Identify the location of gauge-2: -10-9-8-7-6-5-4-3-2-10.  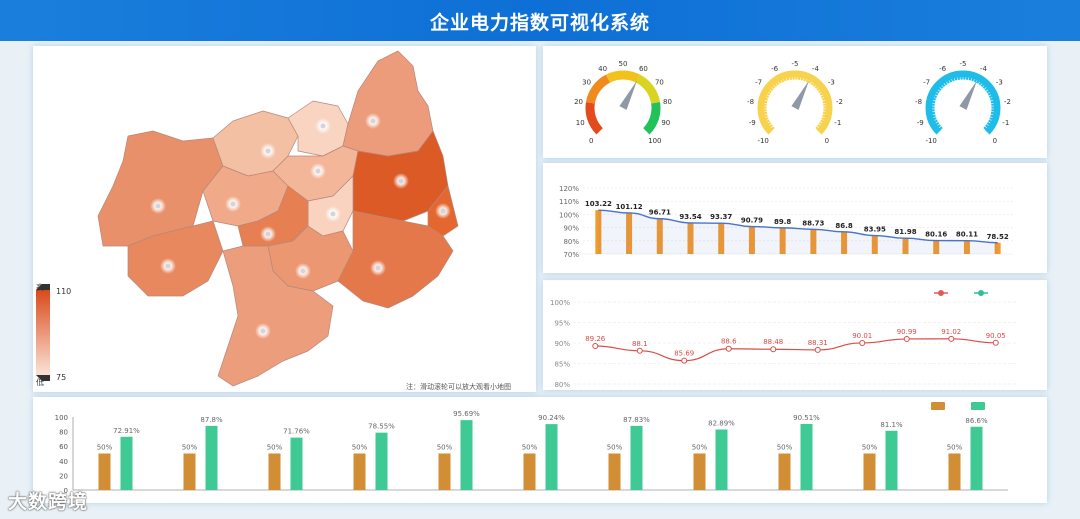
(795, 102).